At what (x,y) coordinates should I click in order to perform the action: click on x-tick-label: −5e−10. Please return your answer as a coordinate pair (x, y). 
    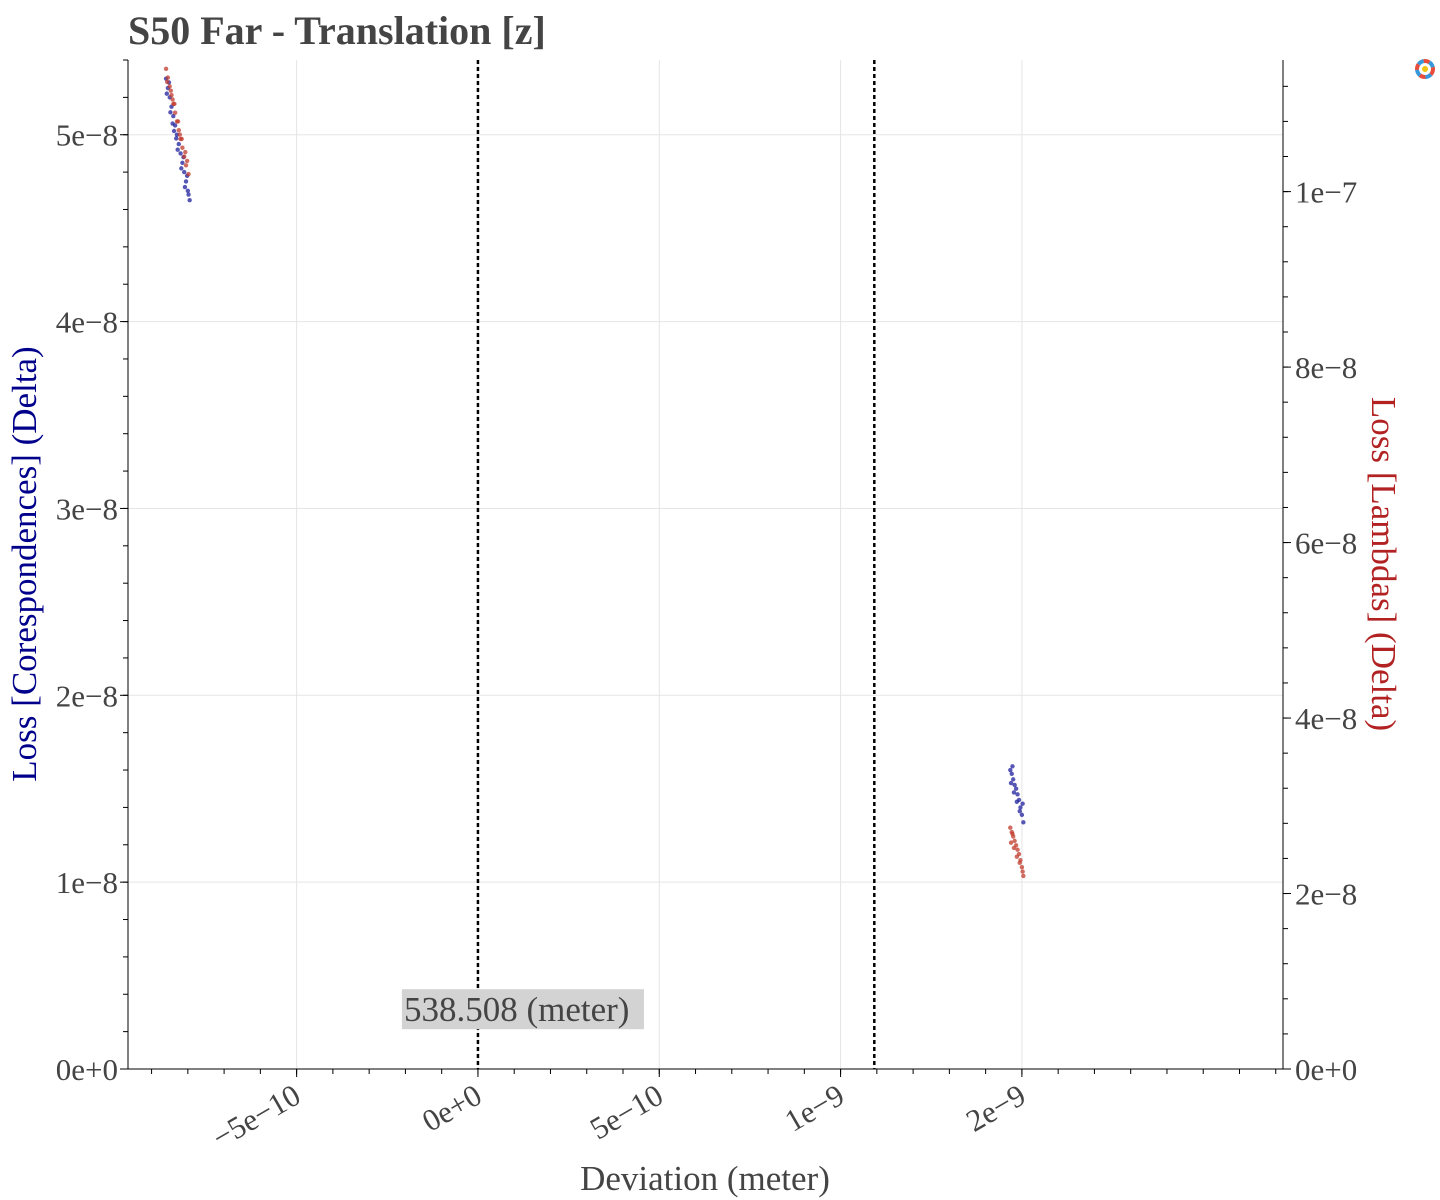
    Looking at the image, I should click on (256, 1116).